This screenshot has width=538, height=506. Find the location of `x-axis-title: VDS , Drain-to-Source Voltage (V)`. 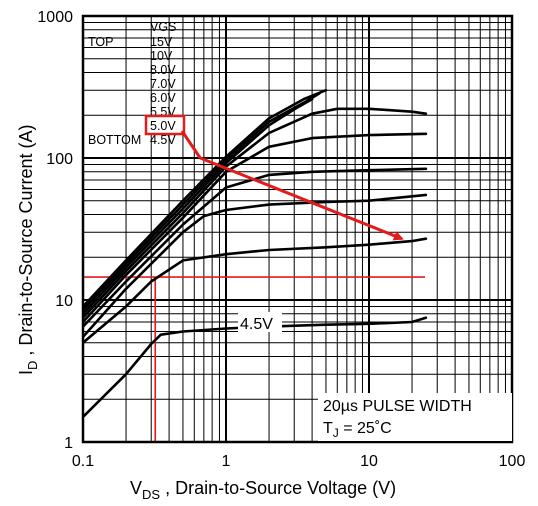

x-axis-title: VDS , Drain-to-Source Voltage (V) is located at coordinates (263, 490).